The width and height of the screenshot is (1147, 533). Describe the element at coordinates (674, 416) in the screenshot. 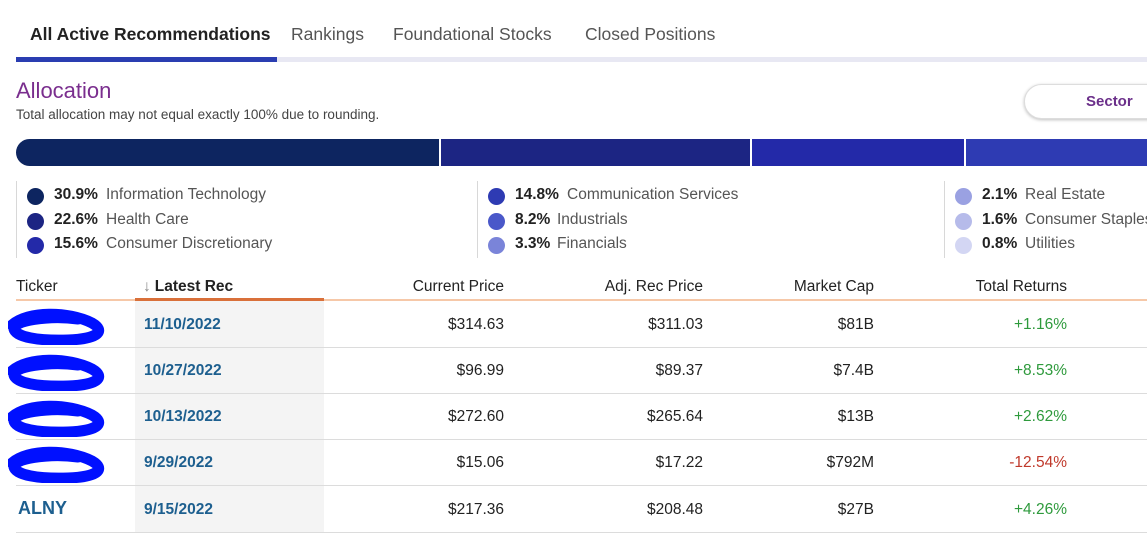

I see `adj-rec-price: $265.64` at that location.